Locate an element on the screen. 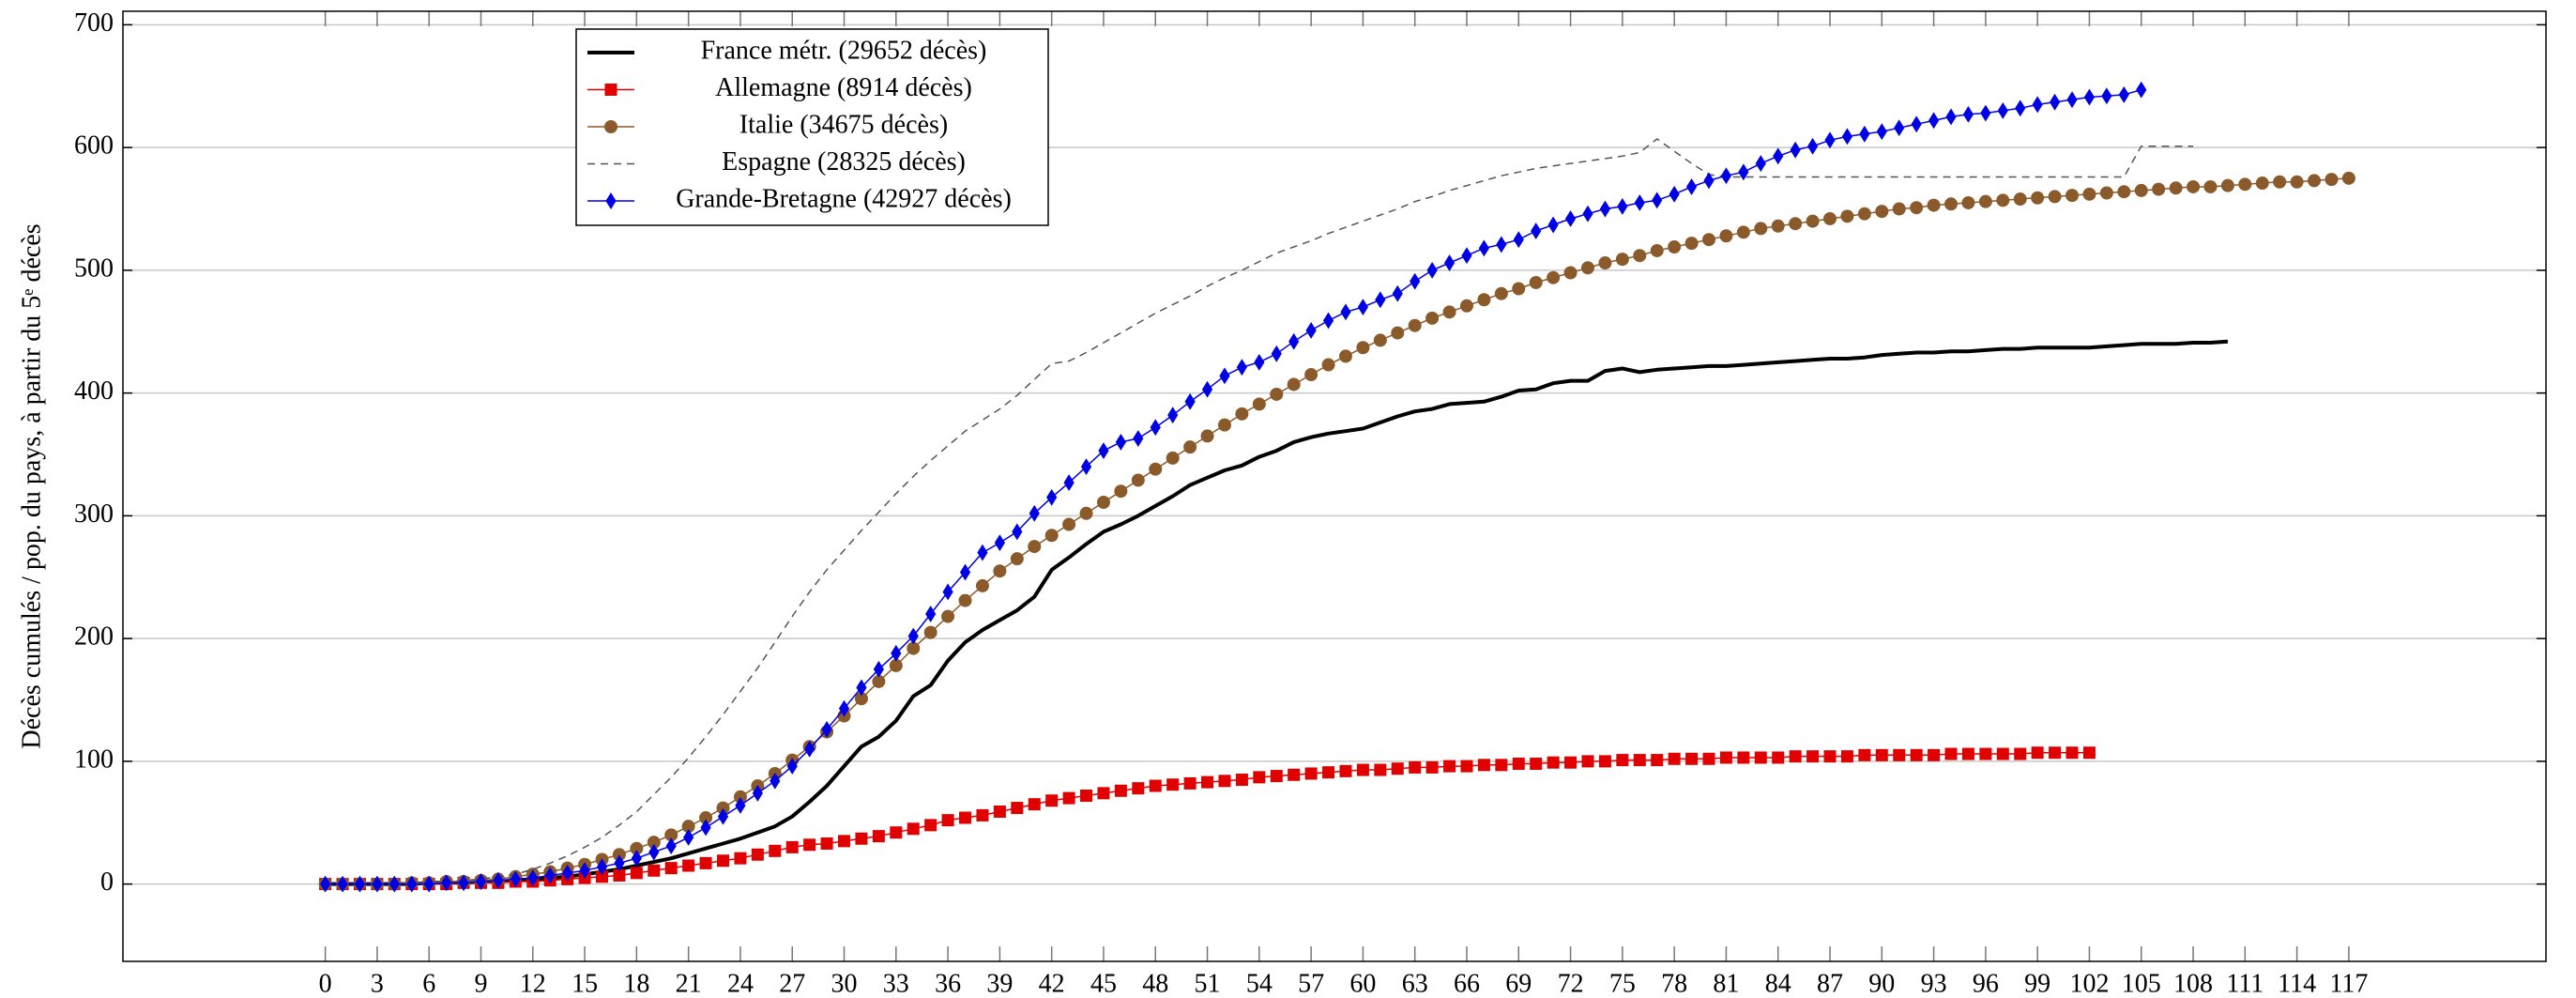 The image size is (2576, 998). y-tick-label: 200 is located at coordinates (94, 637).